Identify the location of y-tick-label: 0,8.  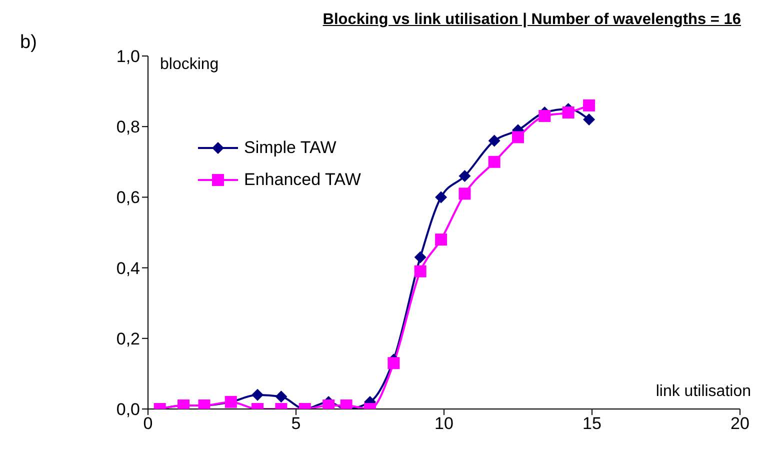
(128, 127).